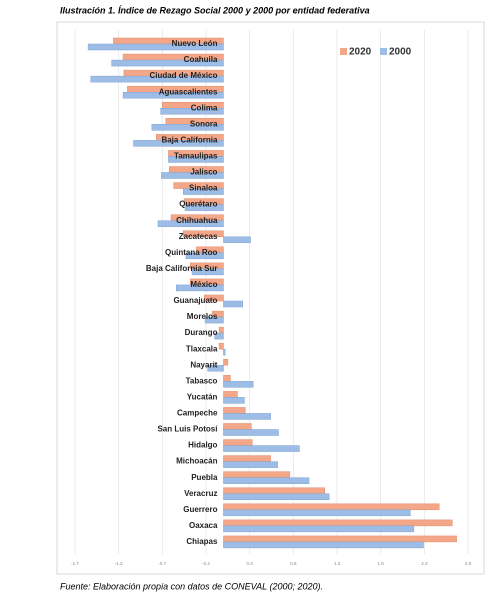  Describe the element at coordinates (188, 91) in the screenshot. I see `category-label: Aguascalientes` at that location.